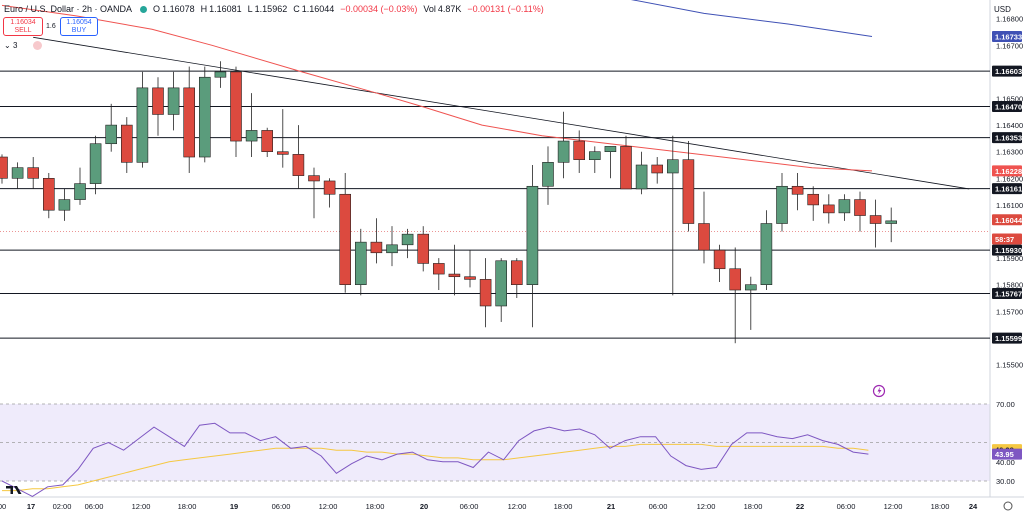  What do you see at coordinates (1005, 404) in the screenshot?
I see `rsi-tick-label: 70.00` at bounding box center [1005, 404].